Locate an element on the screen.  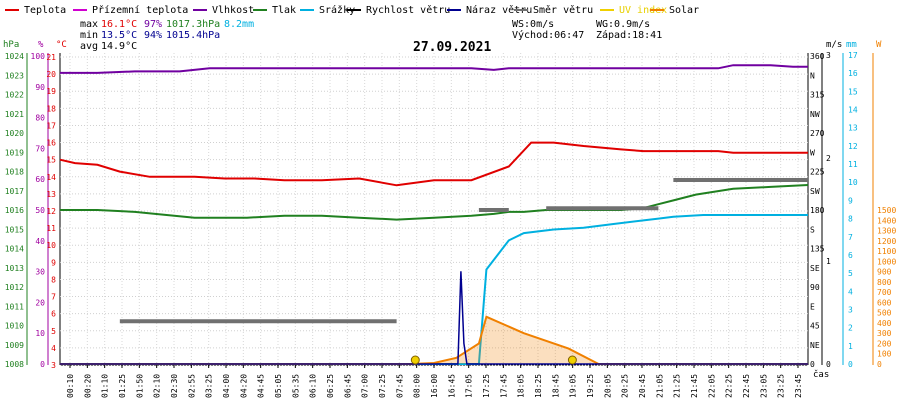
temp-axis-tick-label: 12 is located at coordinates (51, 211).